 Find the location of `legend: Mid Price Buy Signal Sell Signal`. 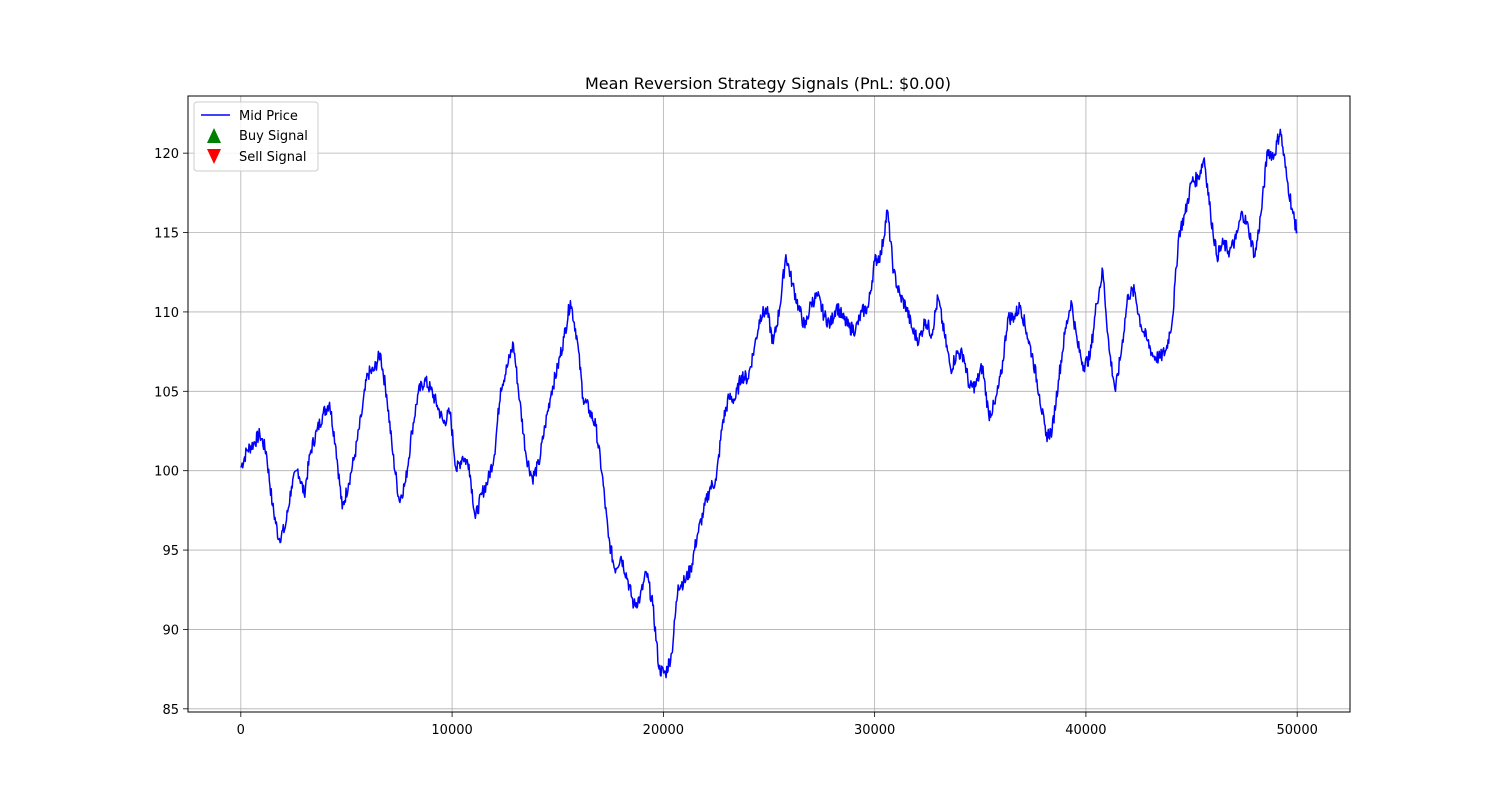

legend: Mid Price Buy Signal Sell Signal is located at coordinates (256, 136).